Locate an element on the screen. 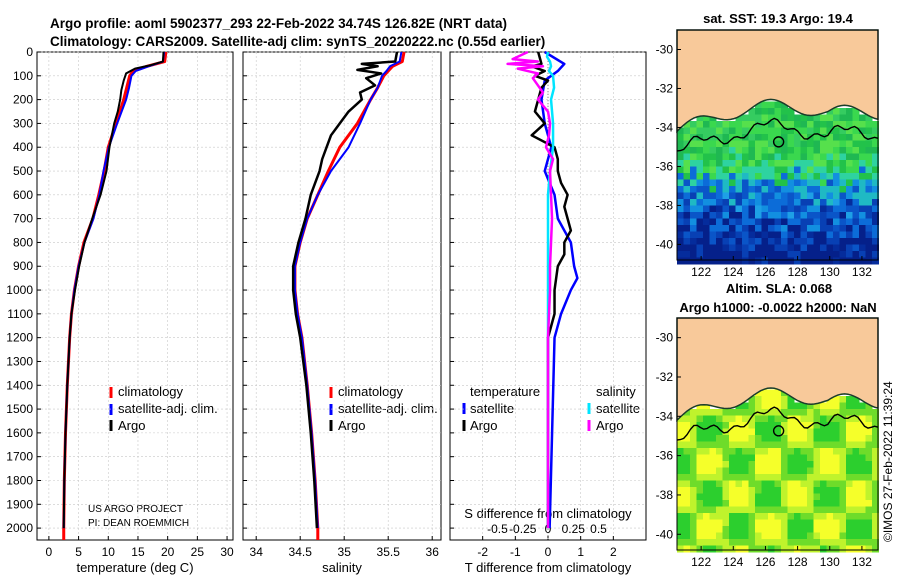 The width and height of the screenshot is (900, 580). map-y-tick-label: -36 is located at coordinates (665, 166).